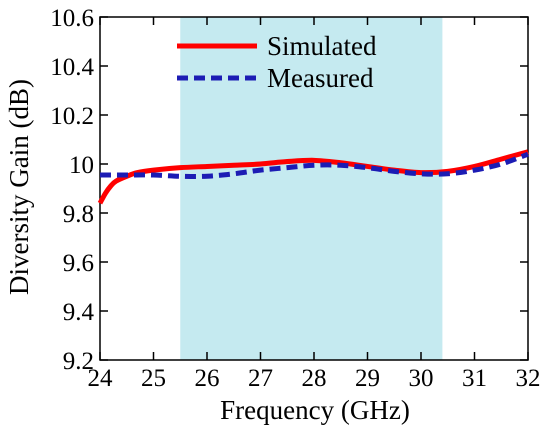 Image resolution: width=550 pixels, height=431 pixels. I want to click on y-tick-label: 9.2, so click(78, 361).